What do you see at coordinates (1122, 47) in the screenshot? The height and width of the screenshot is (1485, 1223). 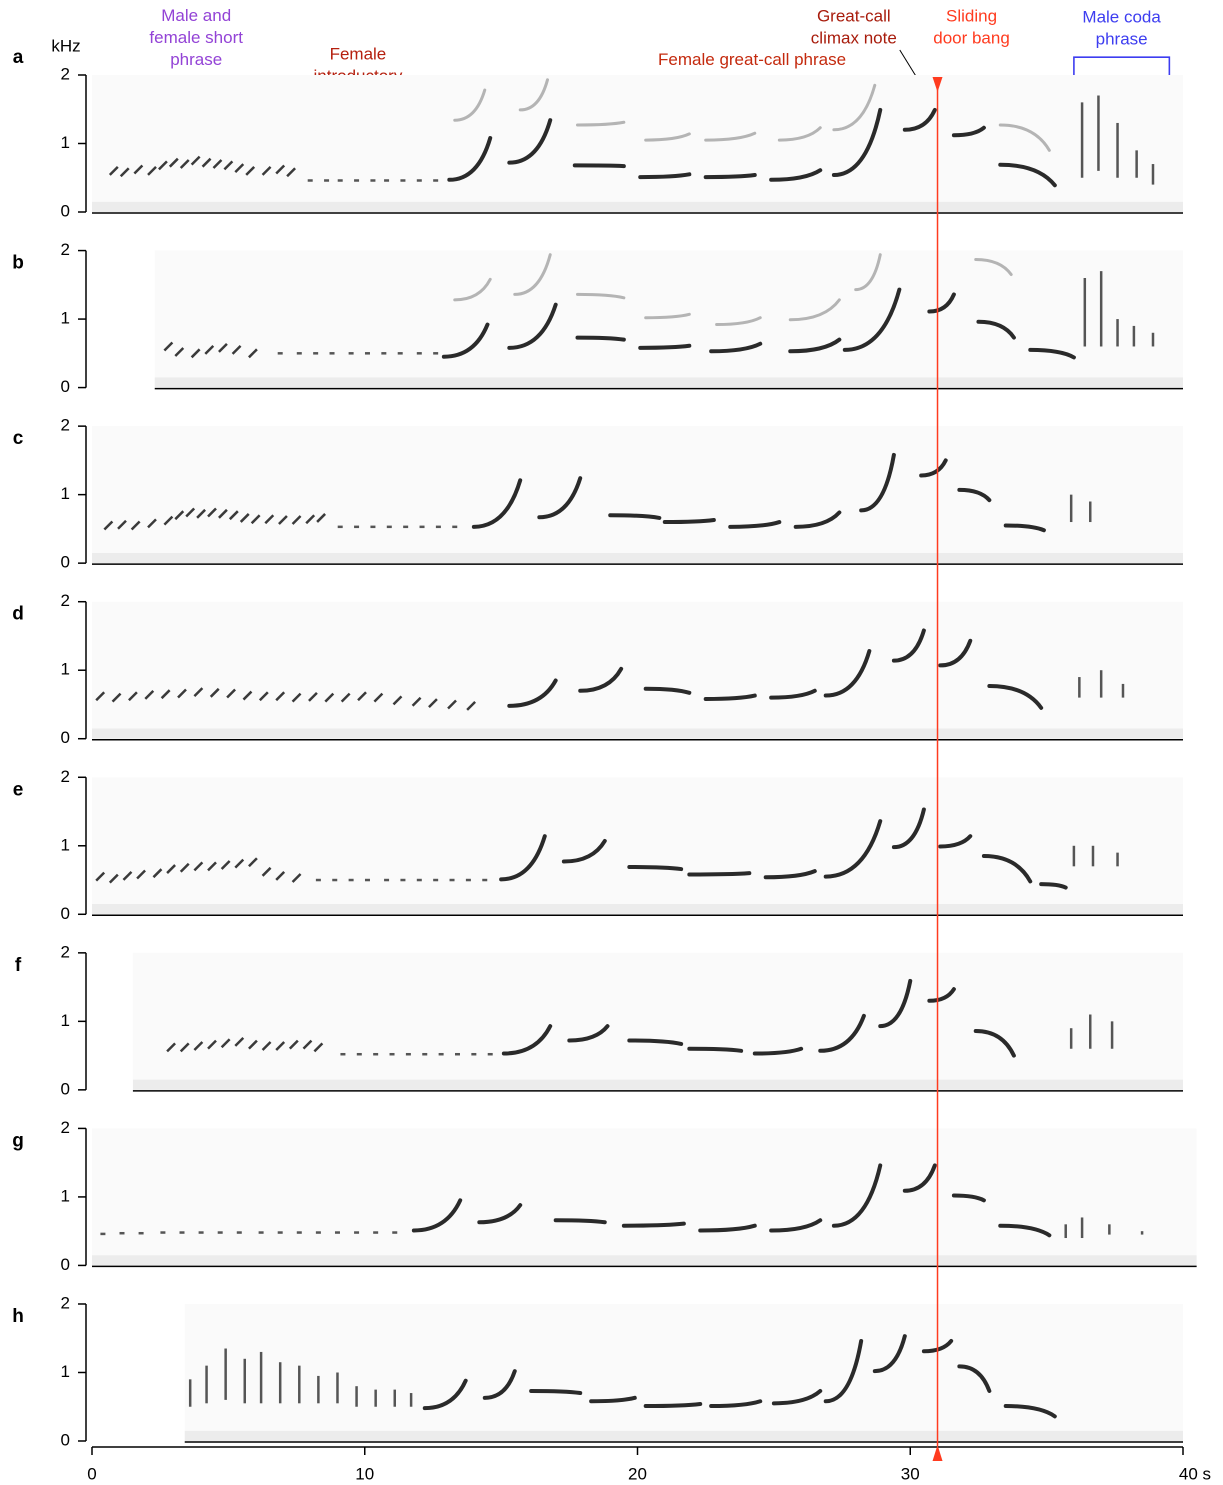 I see `annotation: Male coda phrase` at bounding box center [1122, 47].